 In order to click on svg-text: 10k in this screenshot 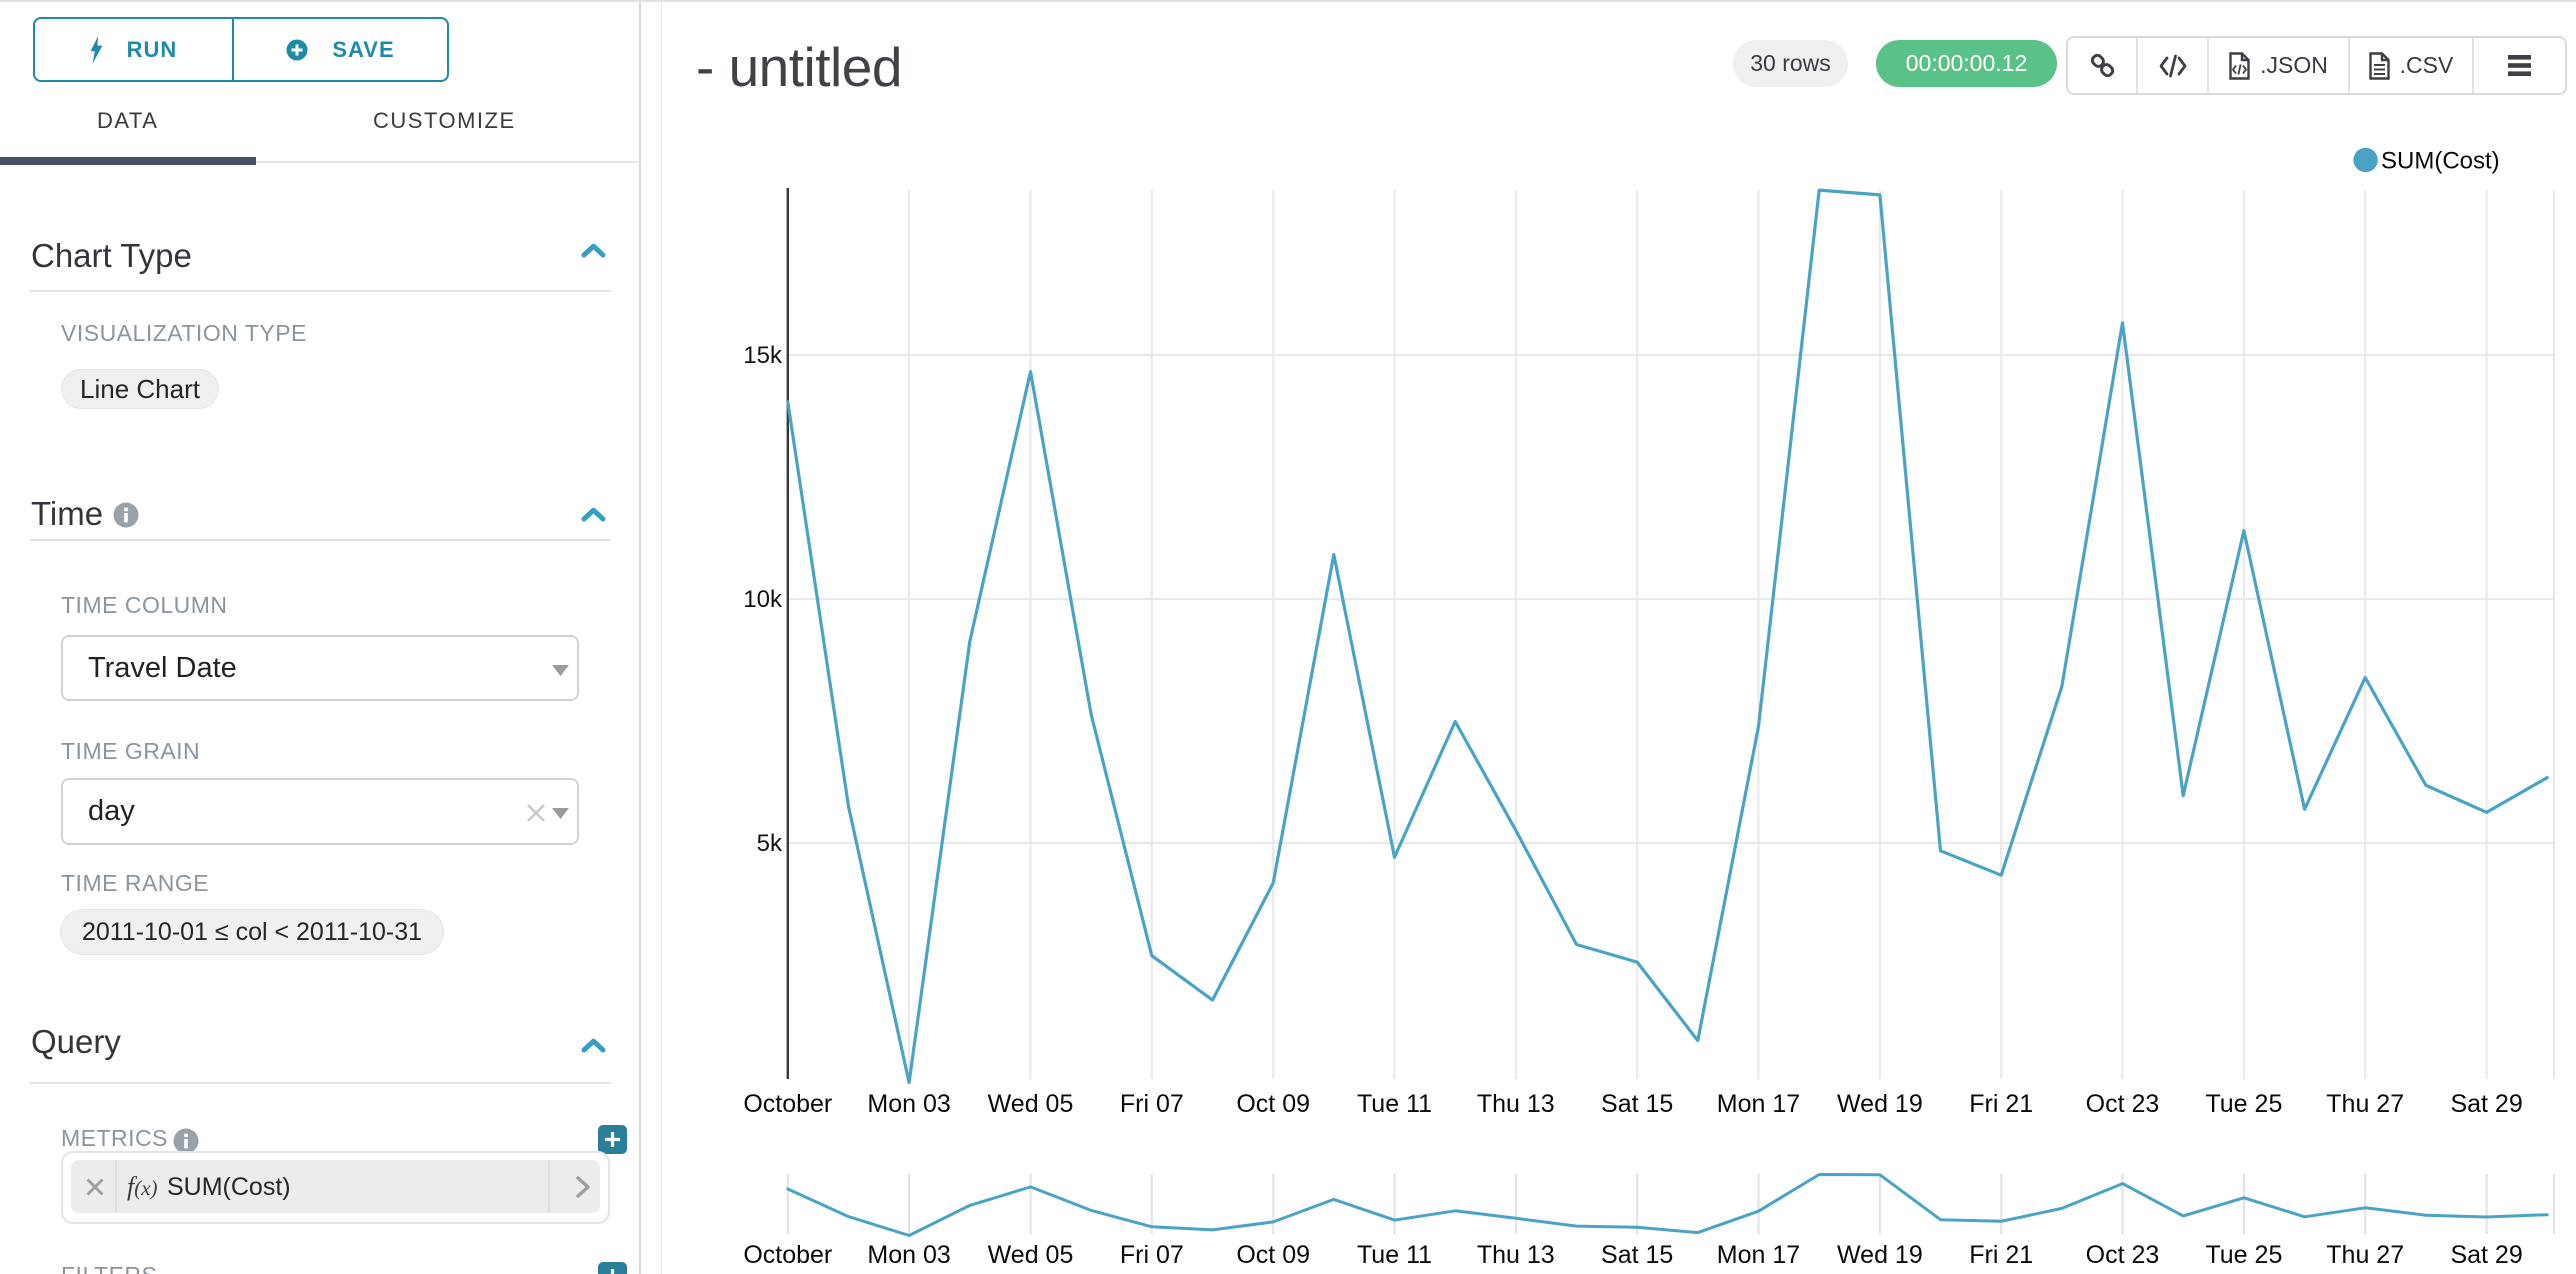, I will do `click(763, 599)`.